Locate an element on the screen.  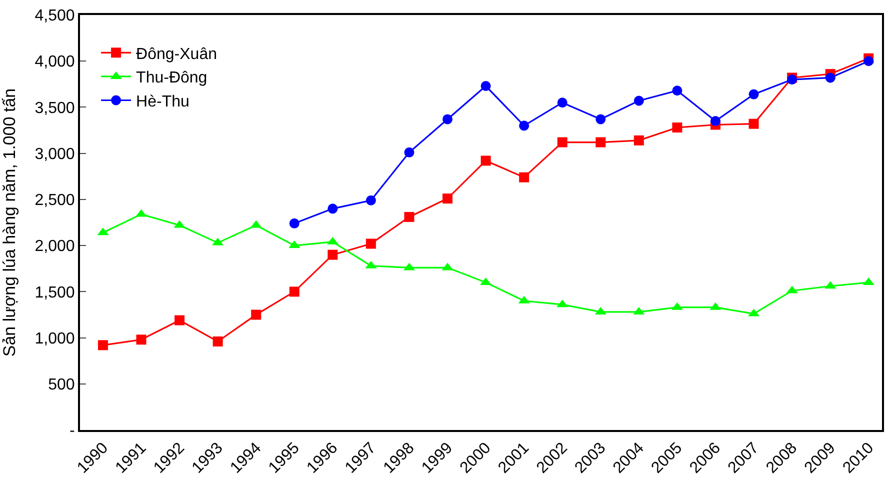
y-tick-label: 4,000 is located at coordinates (54, 62).